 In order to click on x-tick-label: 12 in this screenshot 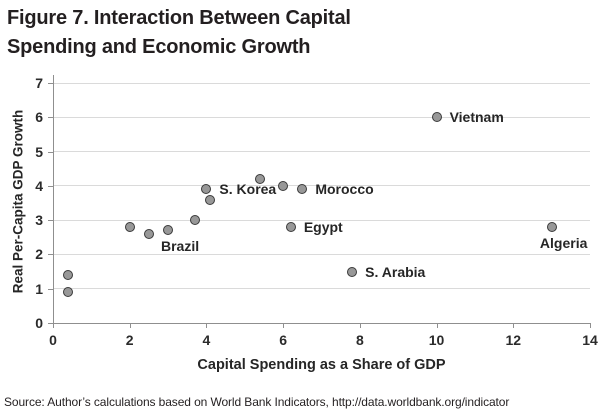, I will do `click(513, 340)`.